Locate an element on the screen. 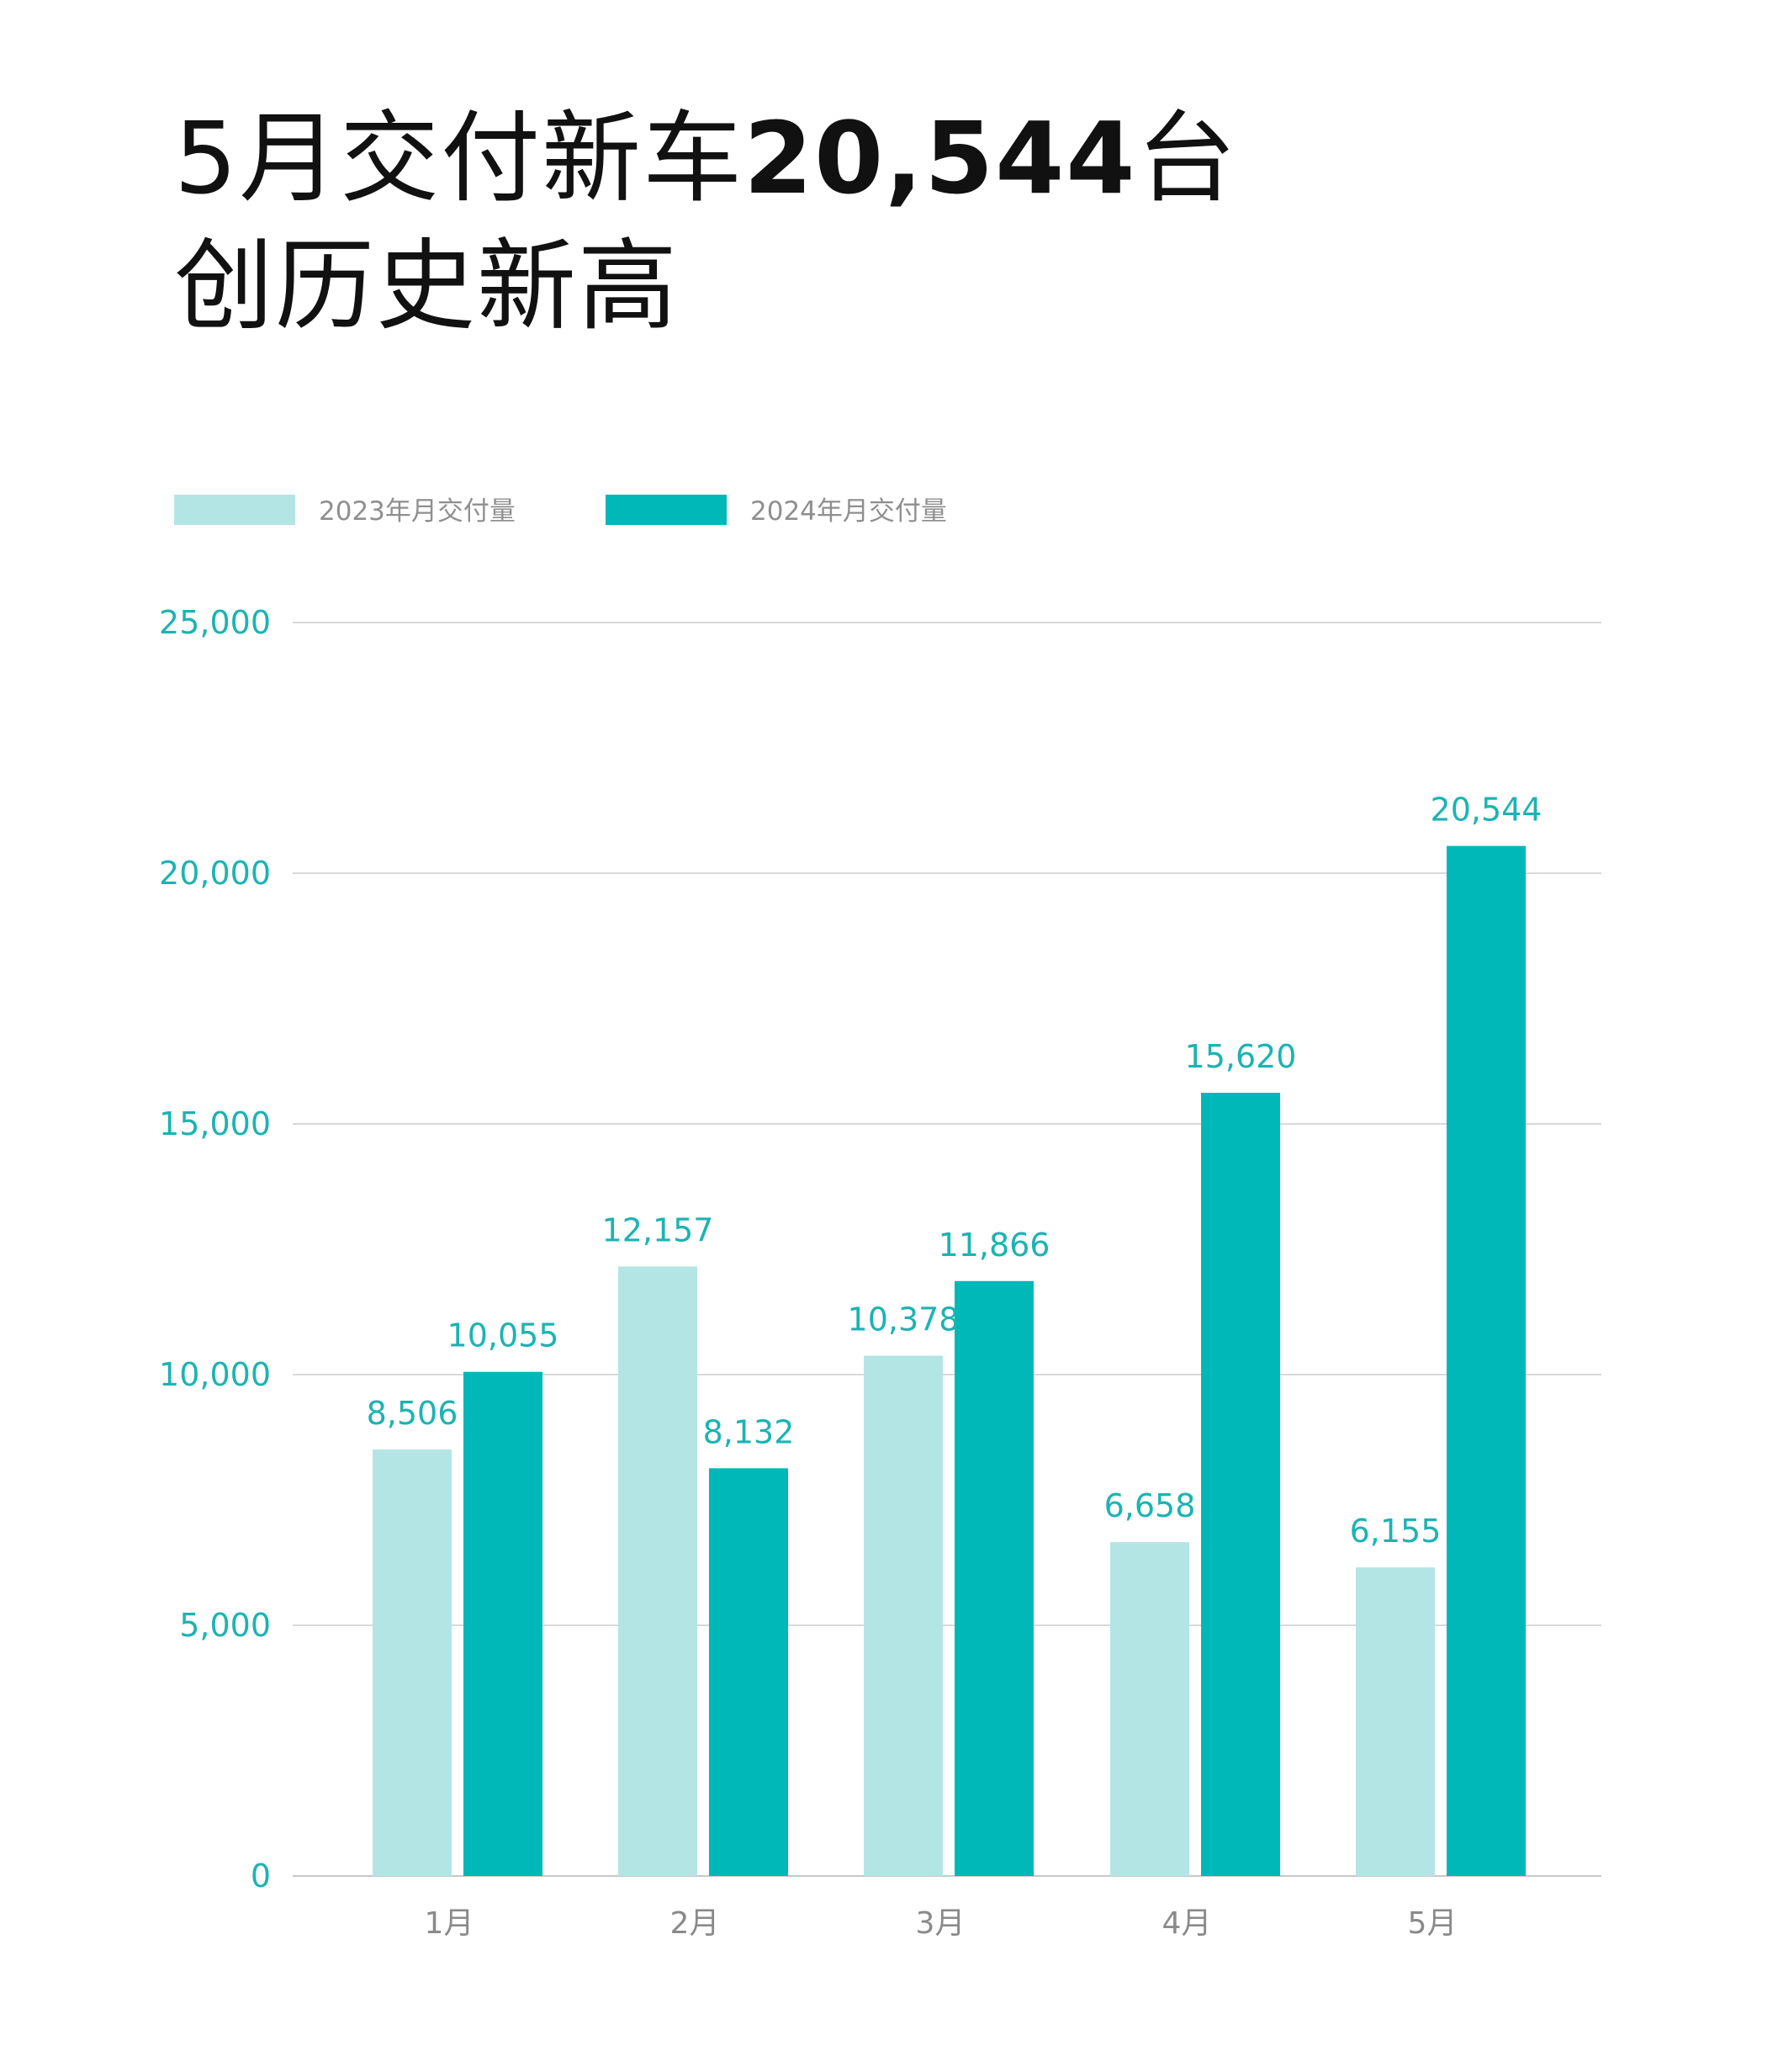 This screenshot has height=2072, width=1778. value-label-s1-1: 8,506 is located at coordinates (413, 1413).